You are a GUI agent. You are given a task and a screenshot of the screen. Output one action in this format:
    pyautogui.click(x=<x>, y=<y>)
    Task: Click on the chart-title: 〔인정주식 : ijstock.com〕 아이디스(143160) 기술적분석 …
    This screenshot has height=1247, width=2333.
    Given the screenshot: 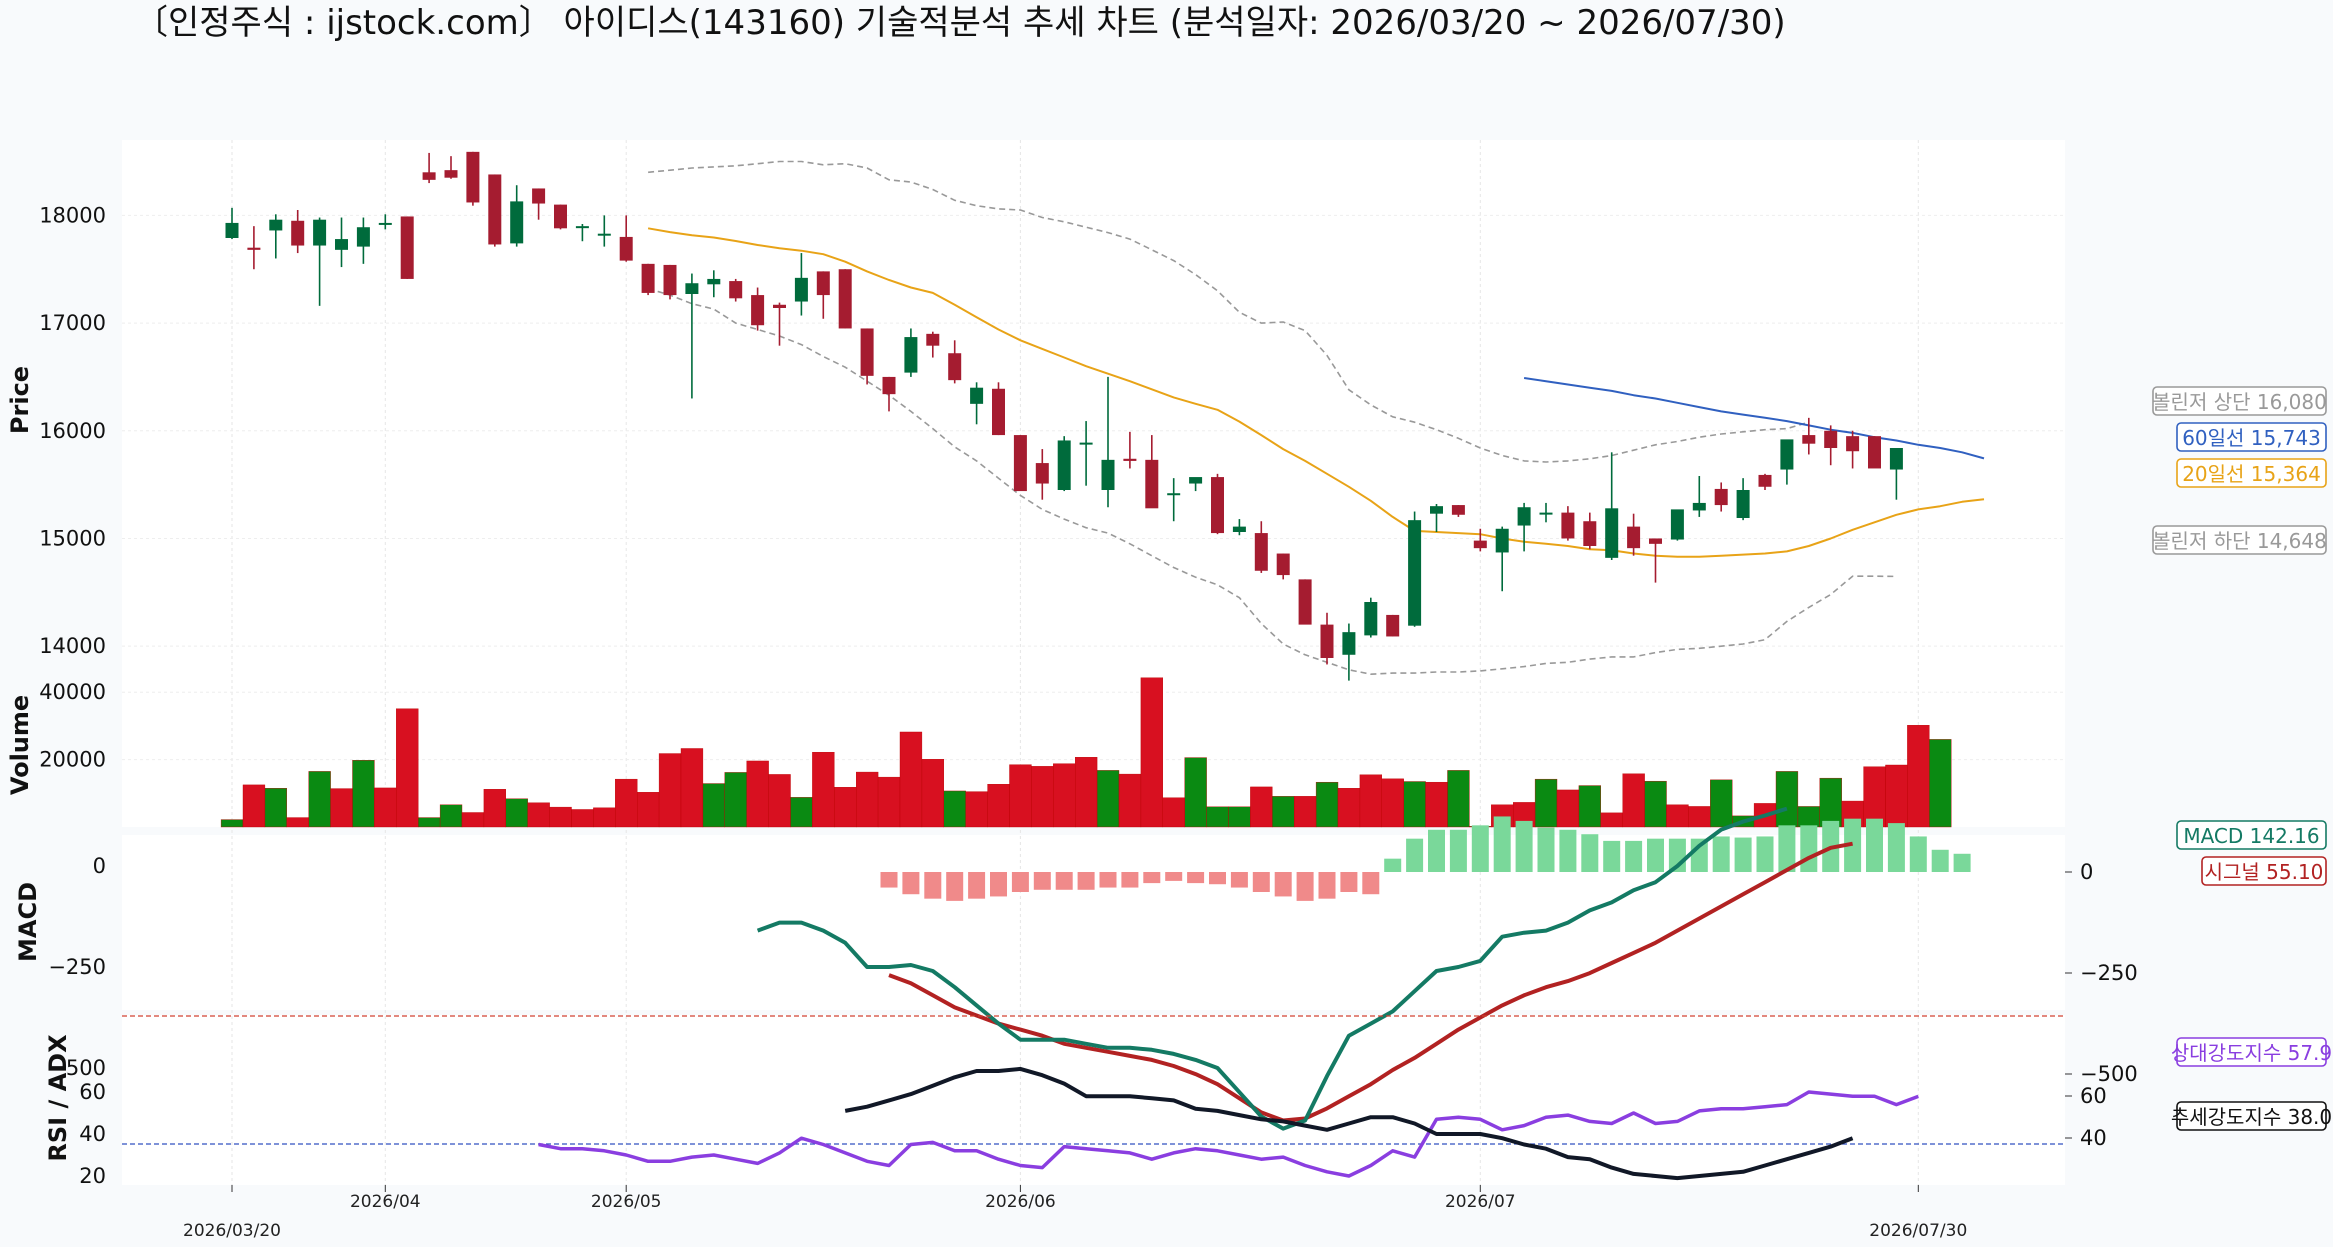 What is the action you would take?
    pyautogui.click(x=960, y=23)
    